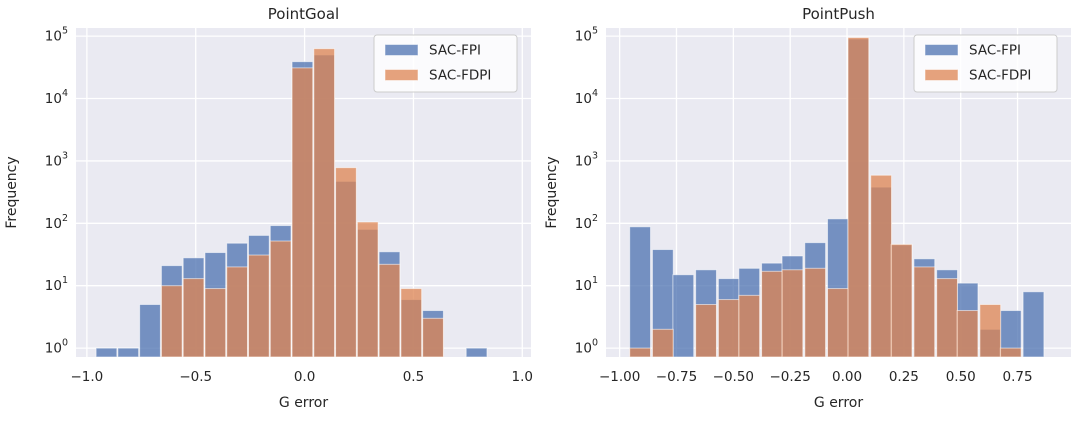  What do you see at coordinates (1018, 377) in the screenshot?
I see `x-tick-label: 0.75` at bounding box center [1018, 377].